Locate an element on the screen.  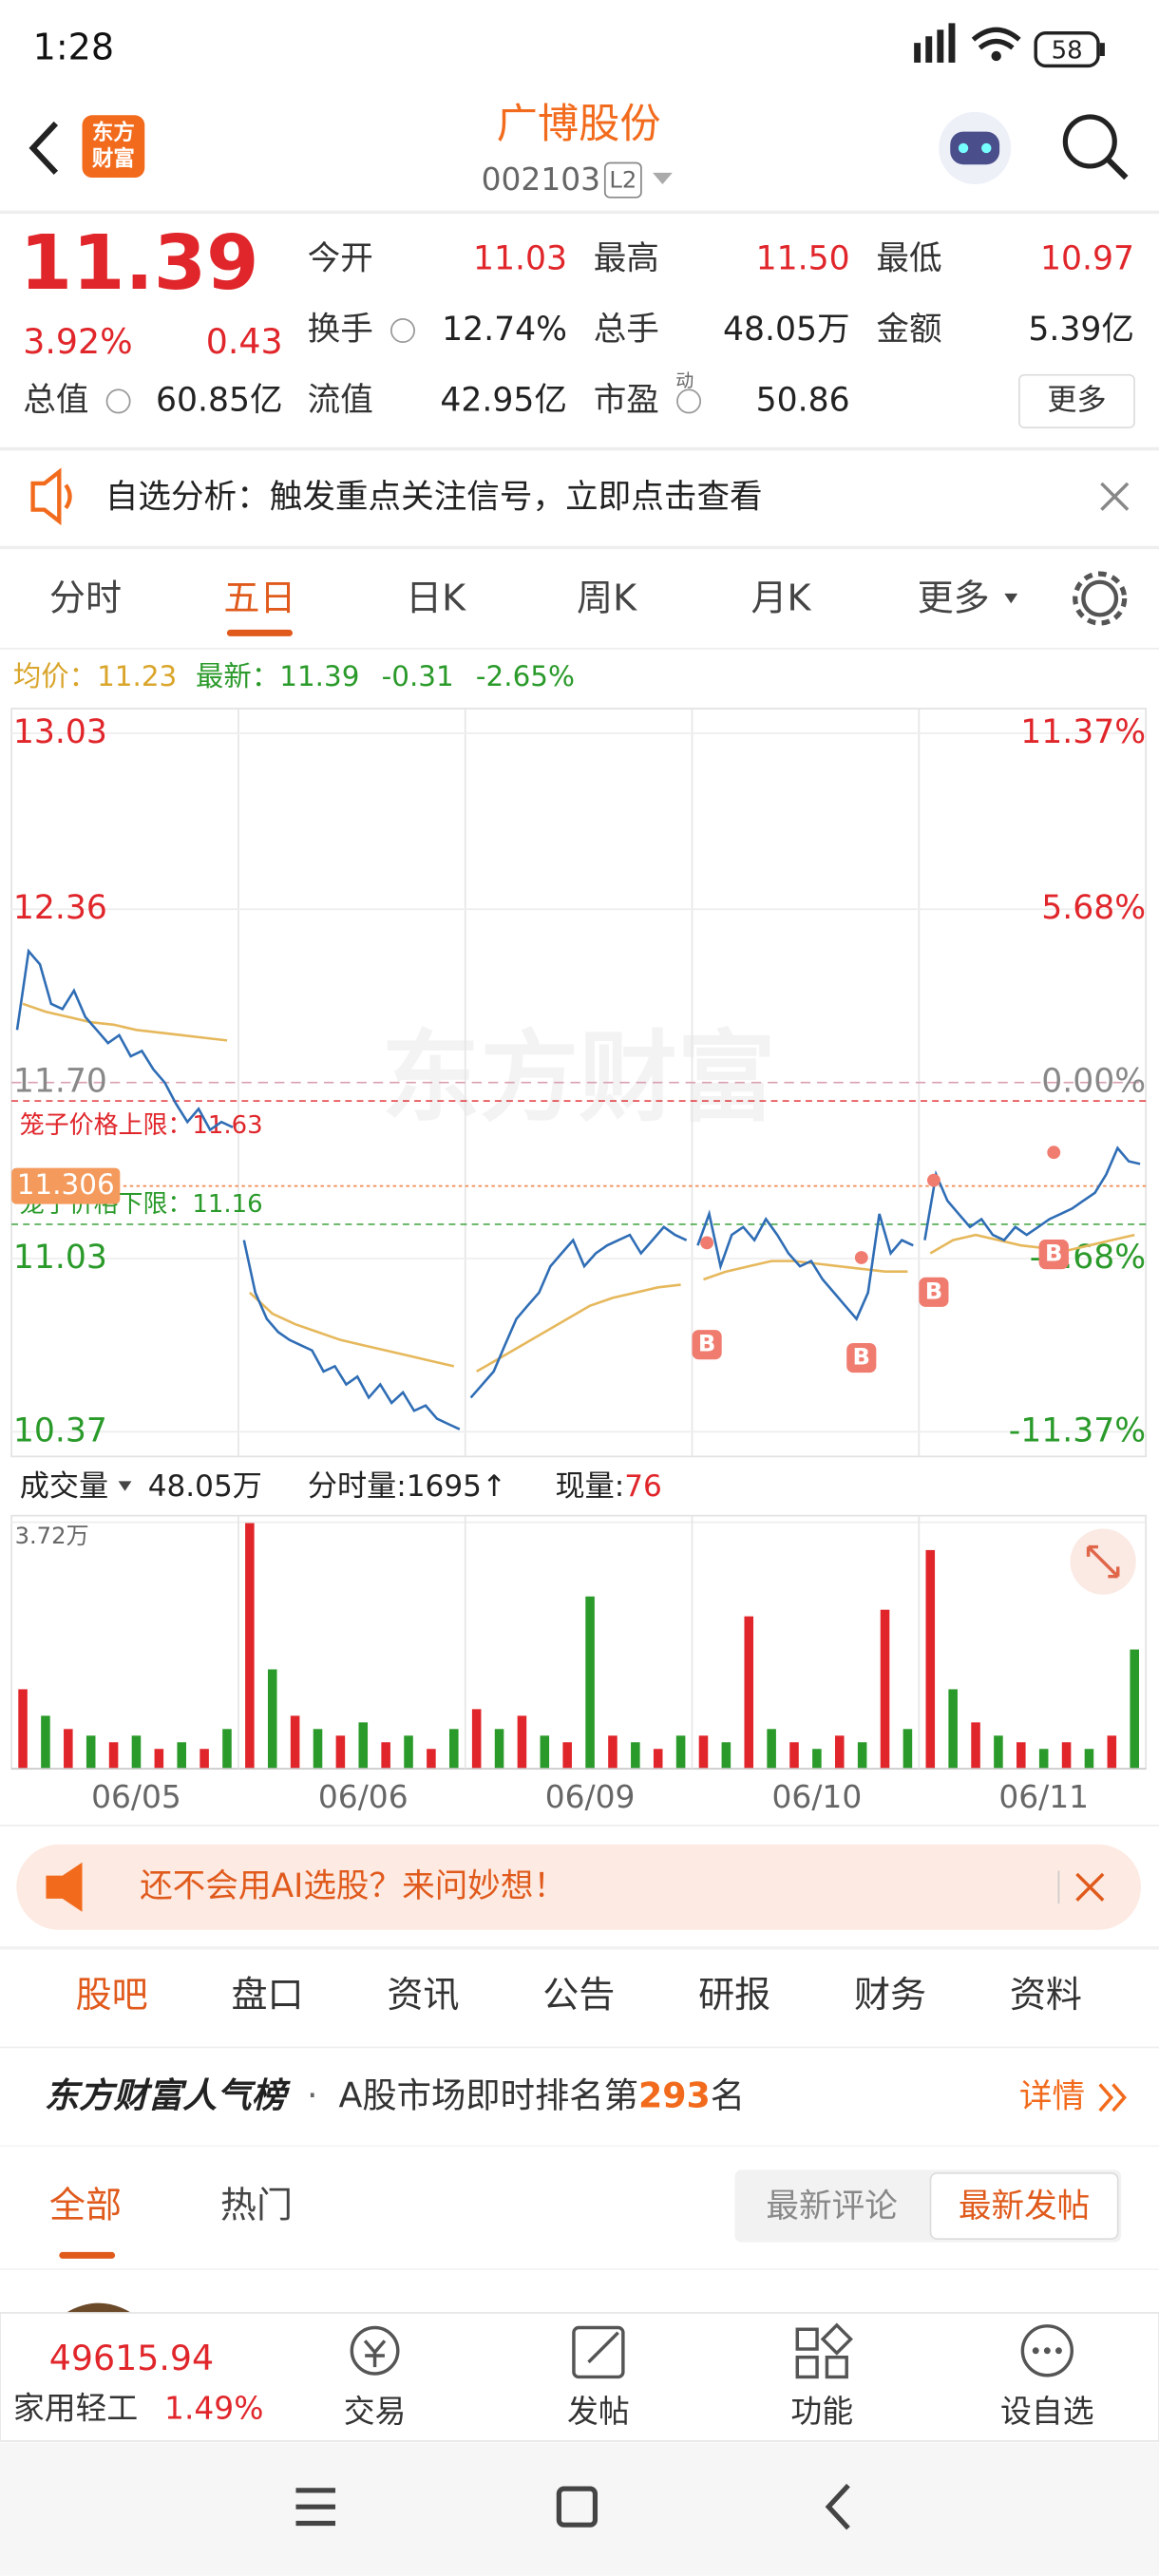
system-bar is located at coordinates (579, 2509).